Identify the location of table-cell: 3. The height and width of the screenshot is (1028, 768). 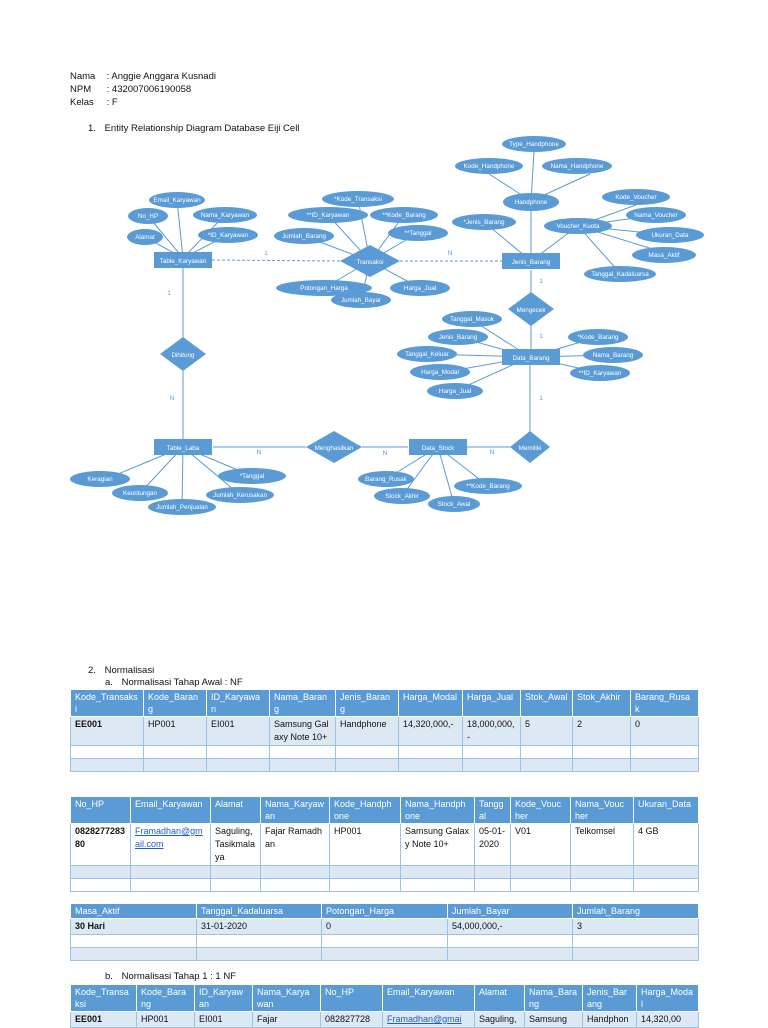
(635, 926).